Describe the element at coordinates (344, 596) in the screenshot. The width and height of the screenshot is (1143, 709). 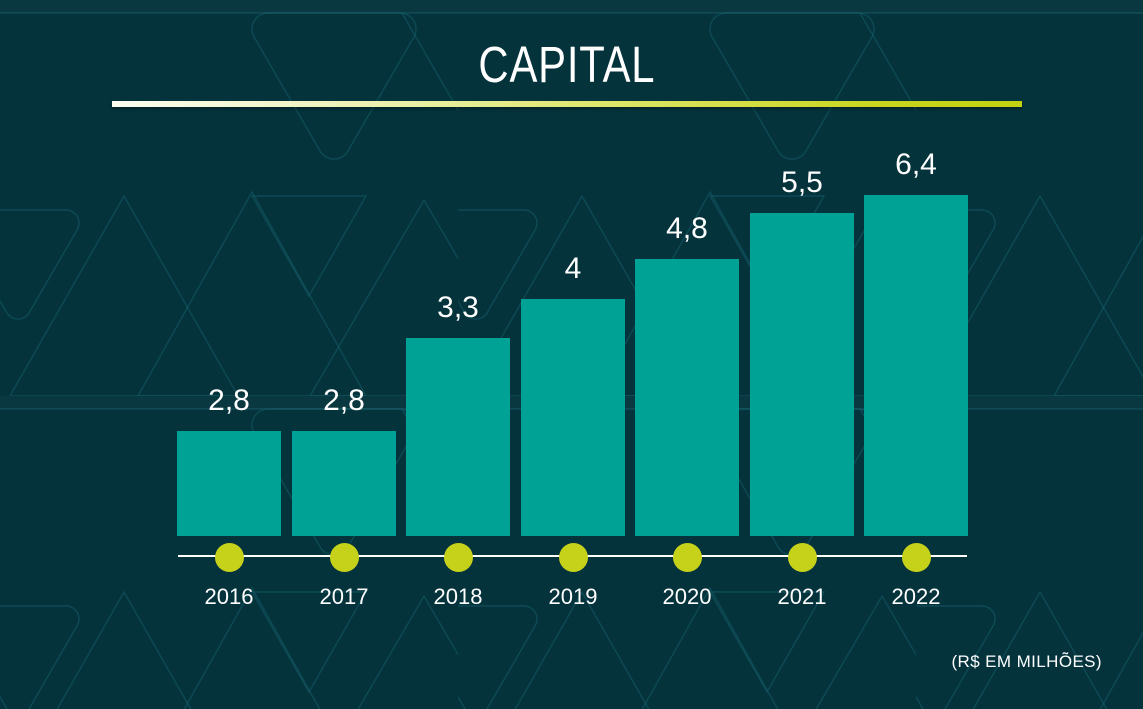
I see `x-tick-label: 2017` at that location.